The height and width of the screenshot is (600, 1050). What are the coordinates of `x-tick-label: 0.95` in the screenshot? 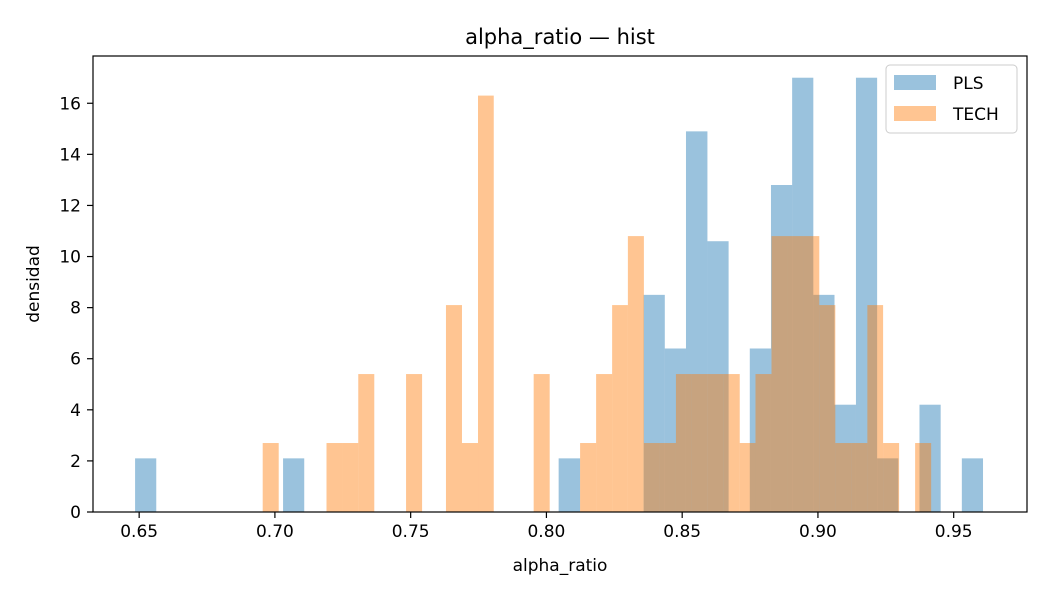 It's located at (954, 532).